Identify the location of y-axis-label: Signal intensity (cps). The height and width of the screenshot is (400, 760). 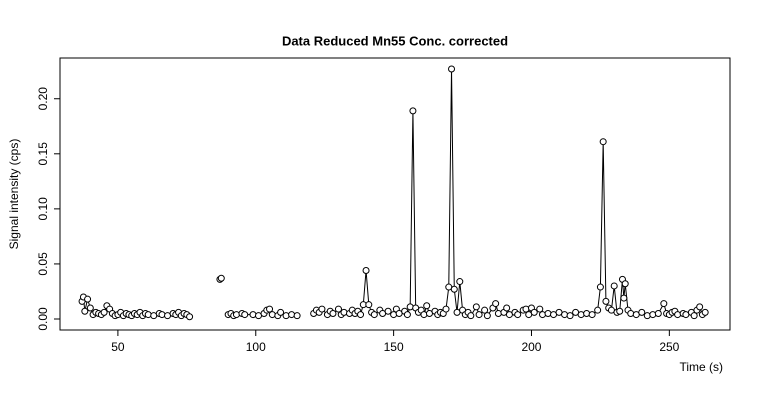
(14, 194).